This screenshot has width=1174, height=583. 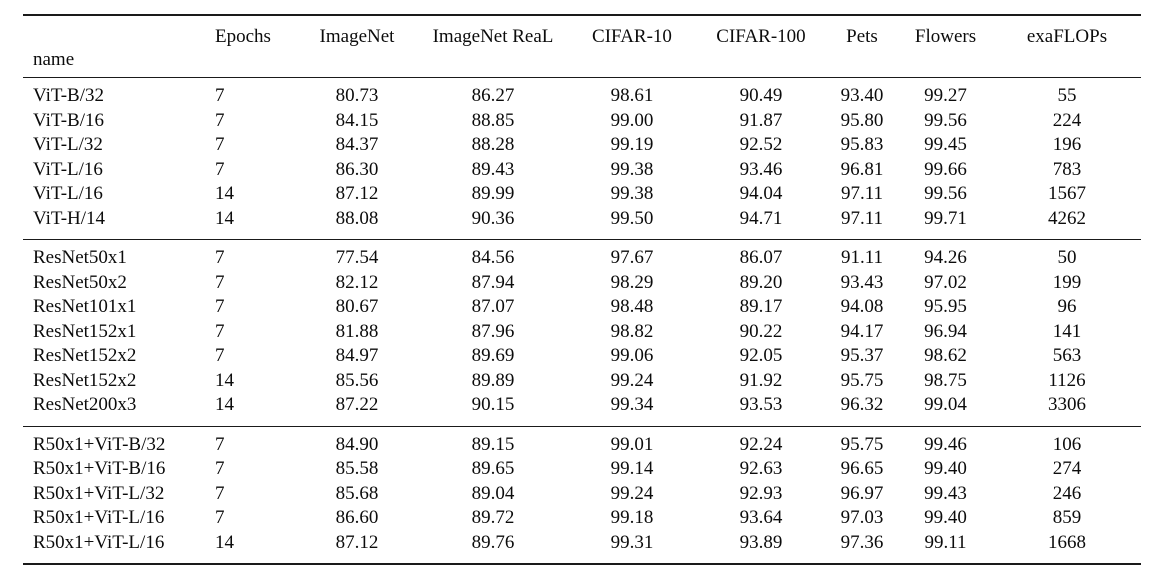 I want to click on value-cell: 82.12, so click(x=357, y=282).